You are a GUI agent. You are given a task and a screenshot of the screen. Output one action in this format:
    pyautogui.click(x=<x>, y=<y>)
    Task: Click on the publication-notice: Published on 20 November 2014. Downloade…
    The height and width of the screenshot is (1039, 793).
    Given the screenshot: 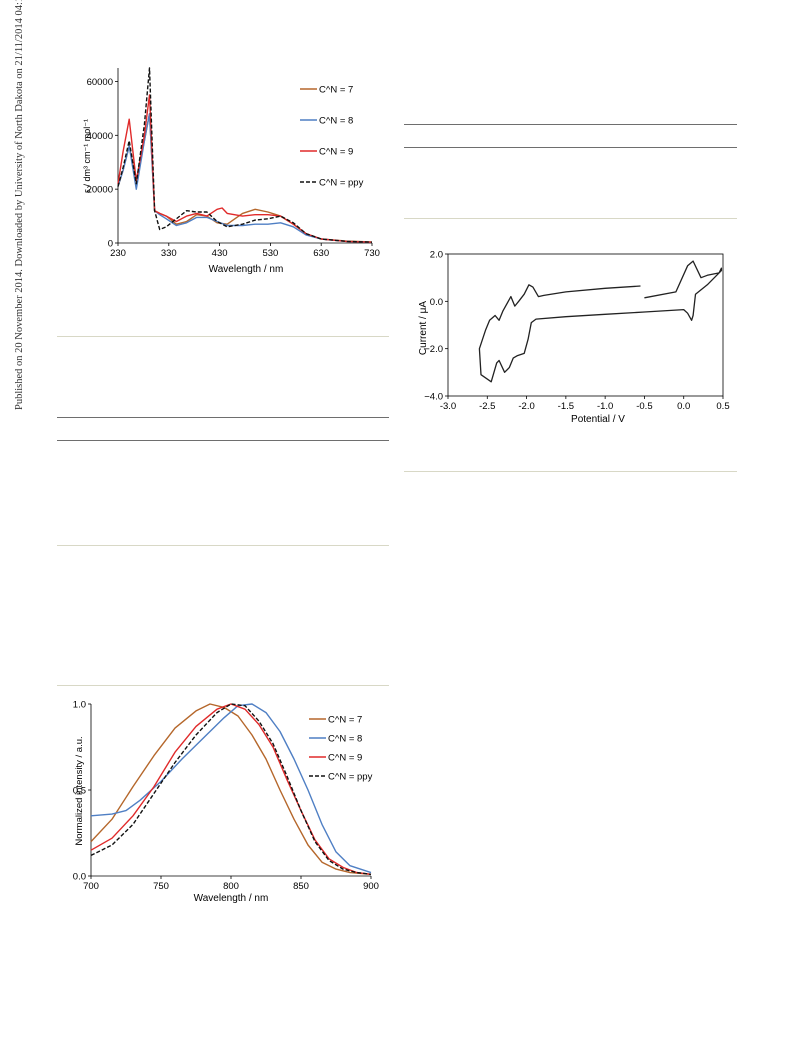 What is the action you would take?
    pyautogui.click(x=19, y=205)
    